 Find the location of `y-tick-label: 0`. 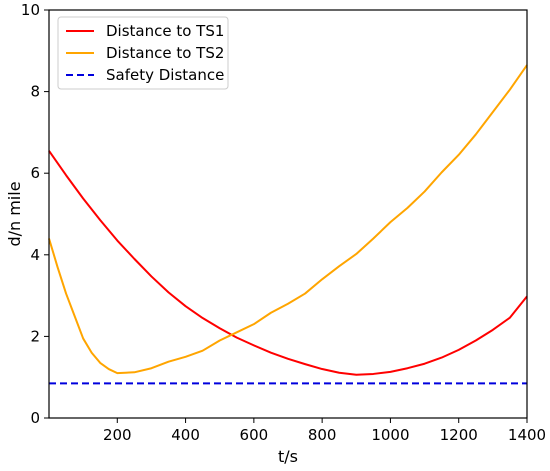

y-tick-label: 0 is located at coordinates (35, 418).